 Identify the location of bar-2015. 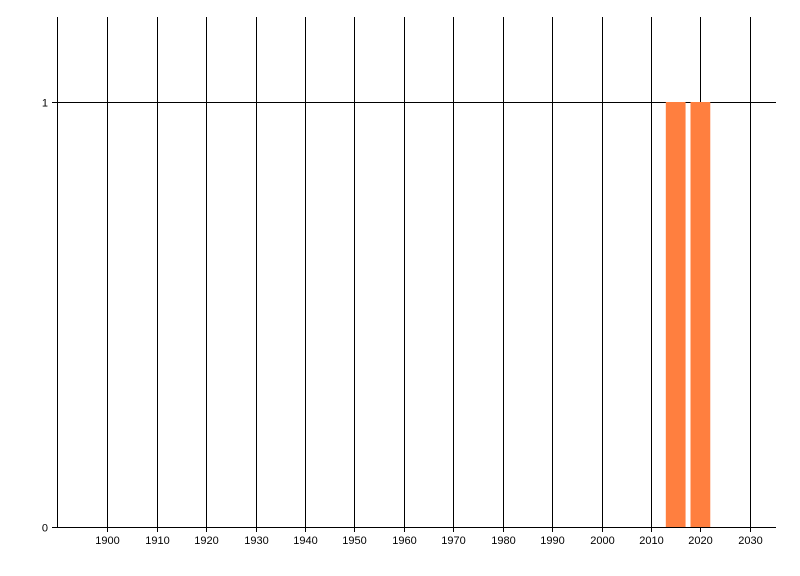
(675, 314).